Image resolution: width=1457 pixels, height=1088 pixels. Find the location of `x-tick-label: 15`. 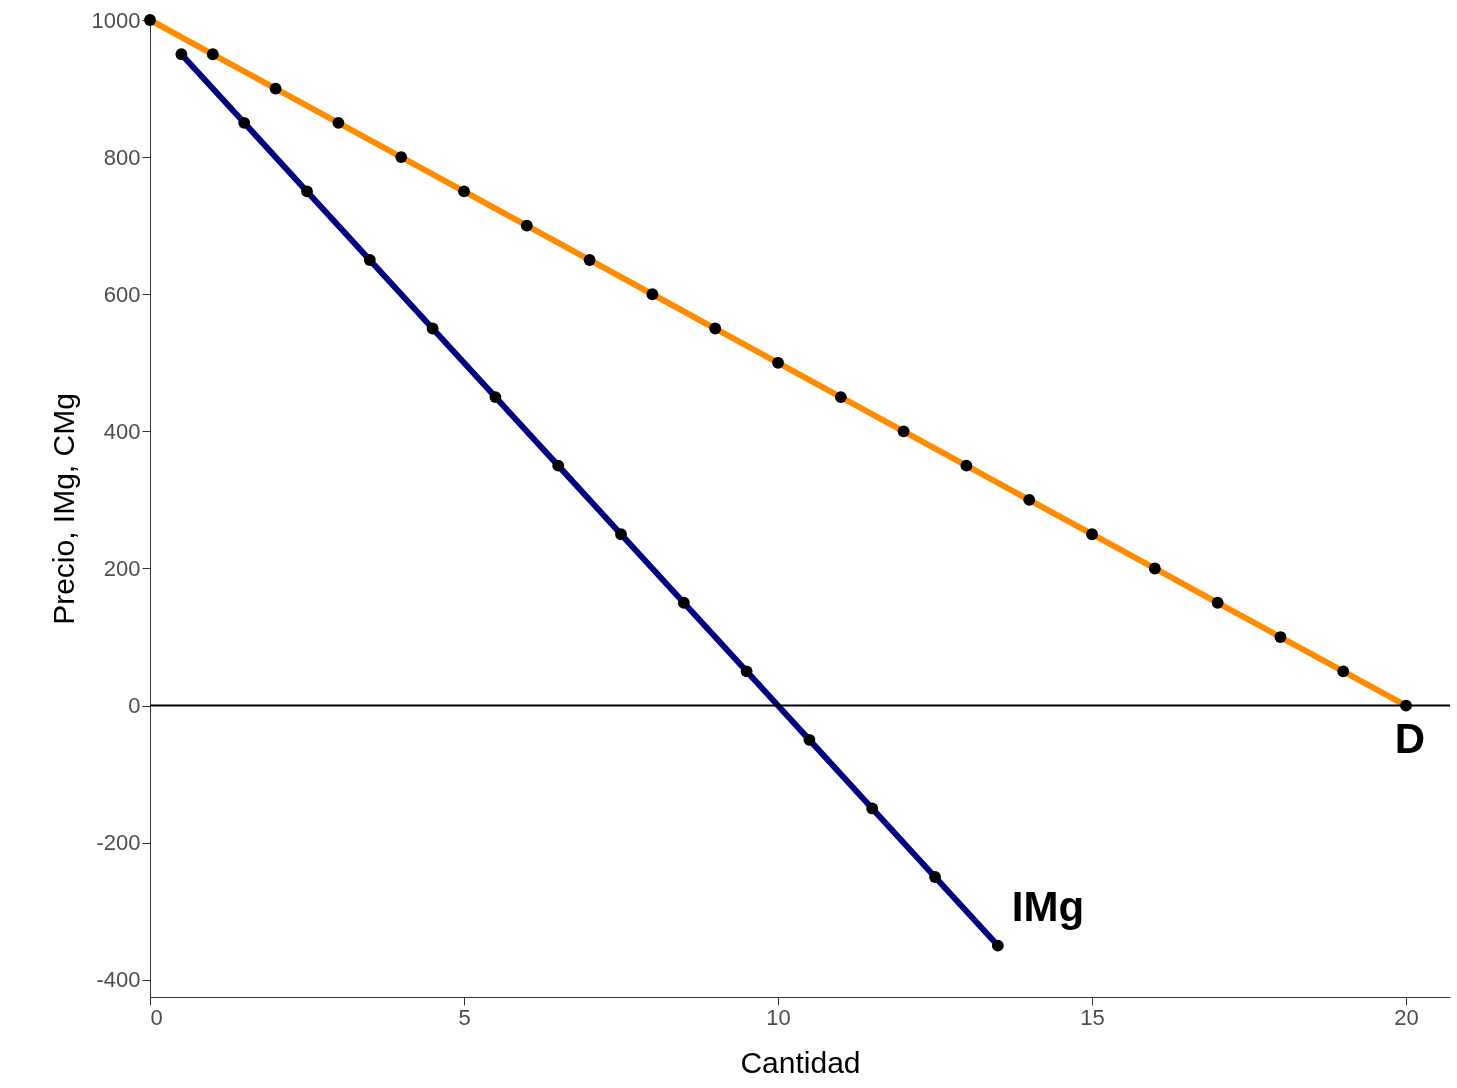

x-tick-label: 15 is located at coordinates (1092, 1017).